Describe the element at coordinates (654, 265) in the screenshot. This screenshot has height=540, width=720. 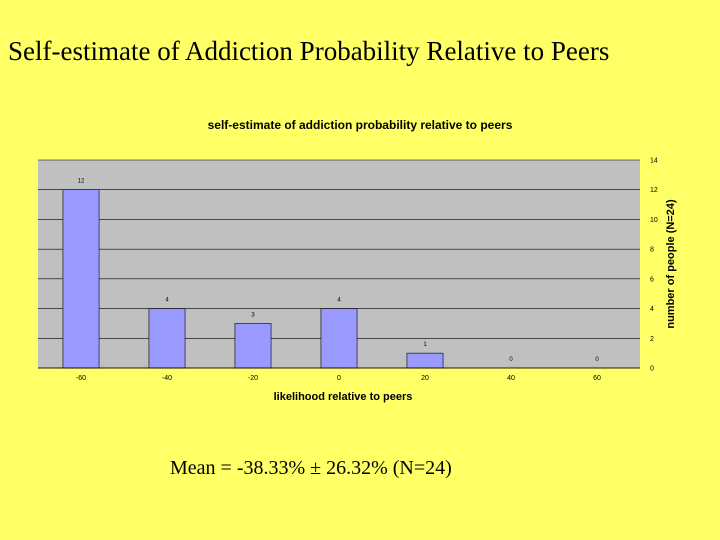
I see `y-tick-labels: 0 2 4 6 8 10 12 14` at that location.